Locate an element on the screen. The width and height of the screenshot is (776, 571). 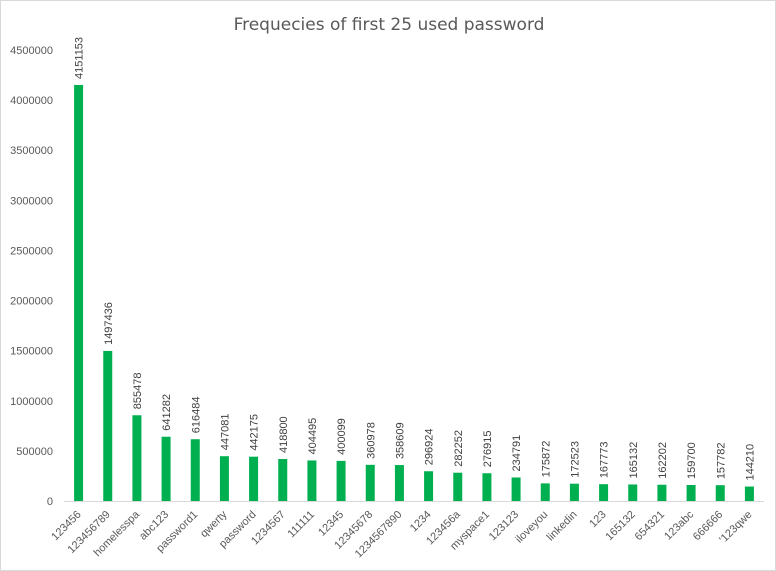
data-label: 282252 is located at coordinates (459, 448).